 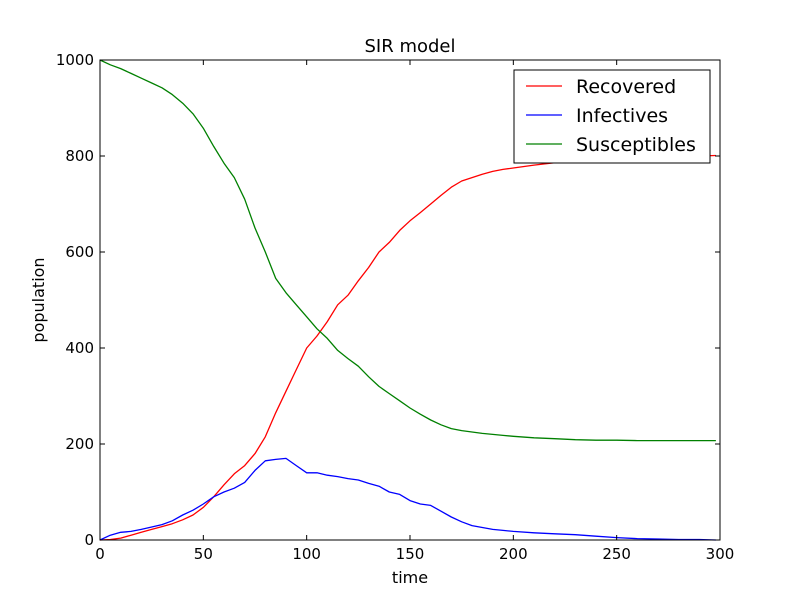 What do you see at coordinates (79, 444) in the screenshot?
I see `y-tick-label: 200` at bounding box center [79, 444].